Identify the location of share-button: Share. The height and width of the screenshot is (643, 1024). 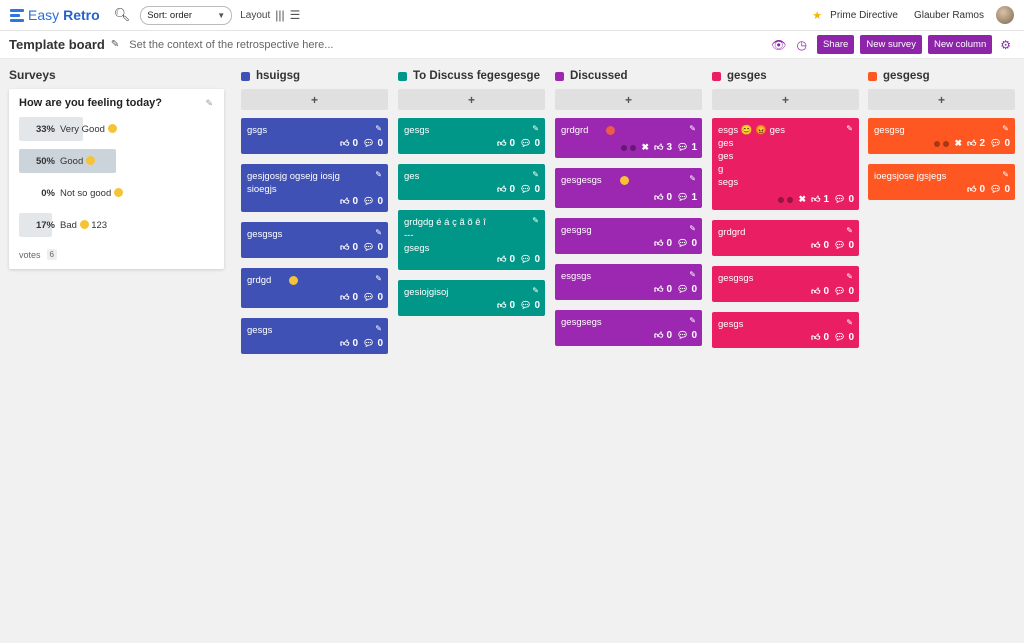
(835, 44).